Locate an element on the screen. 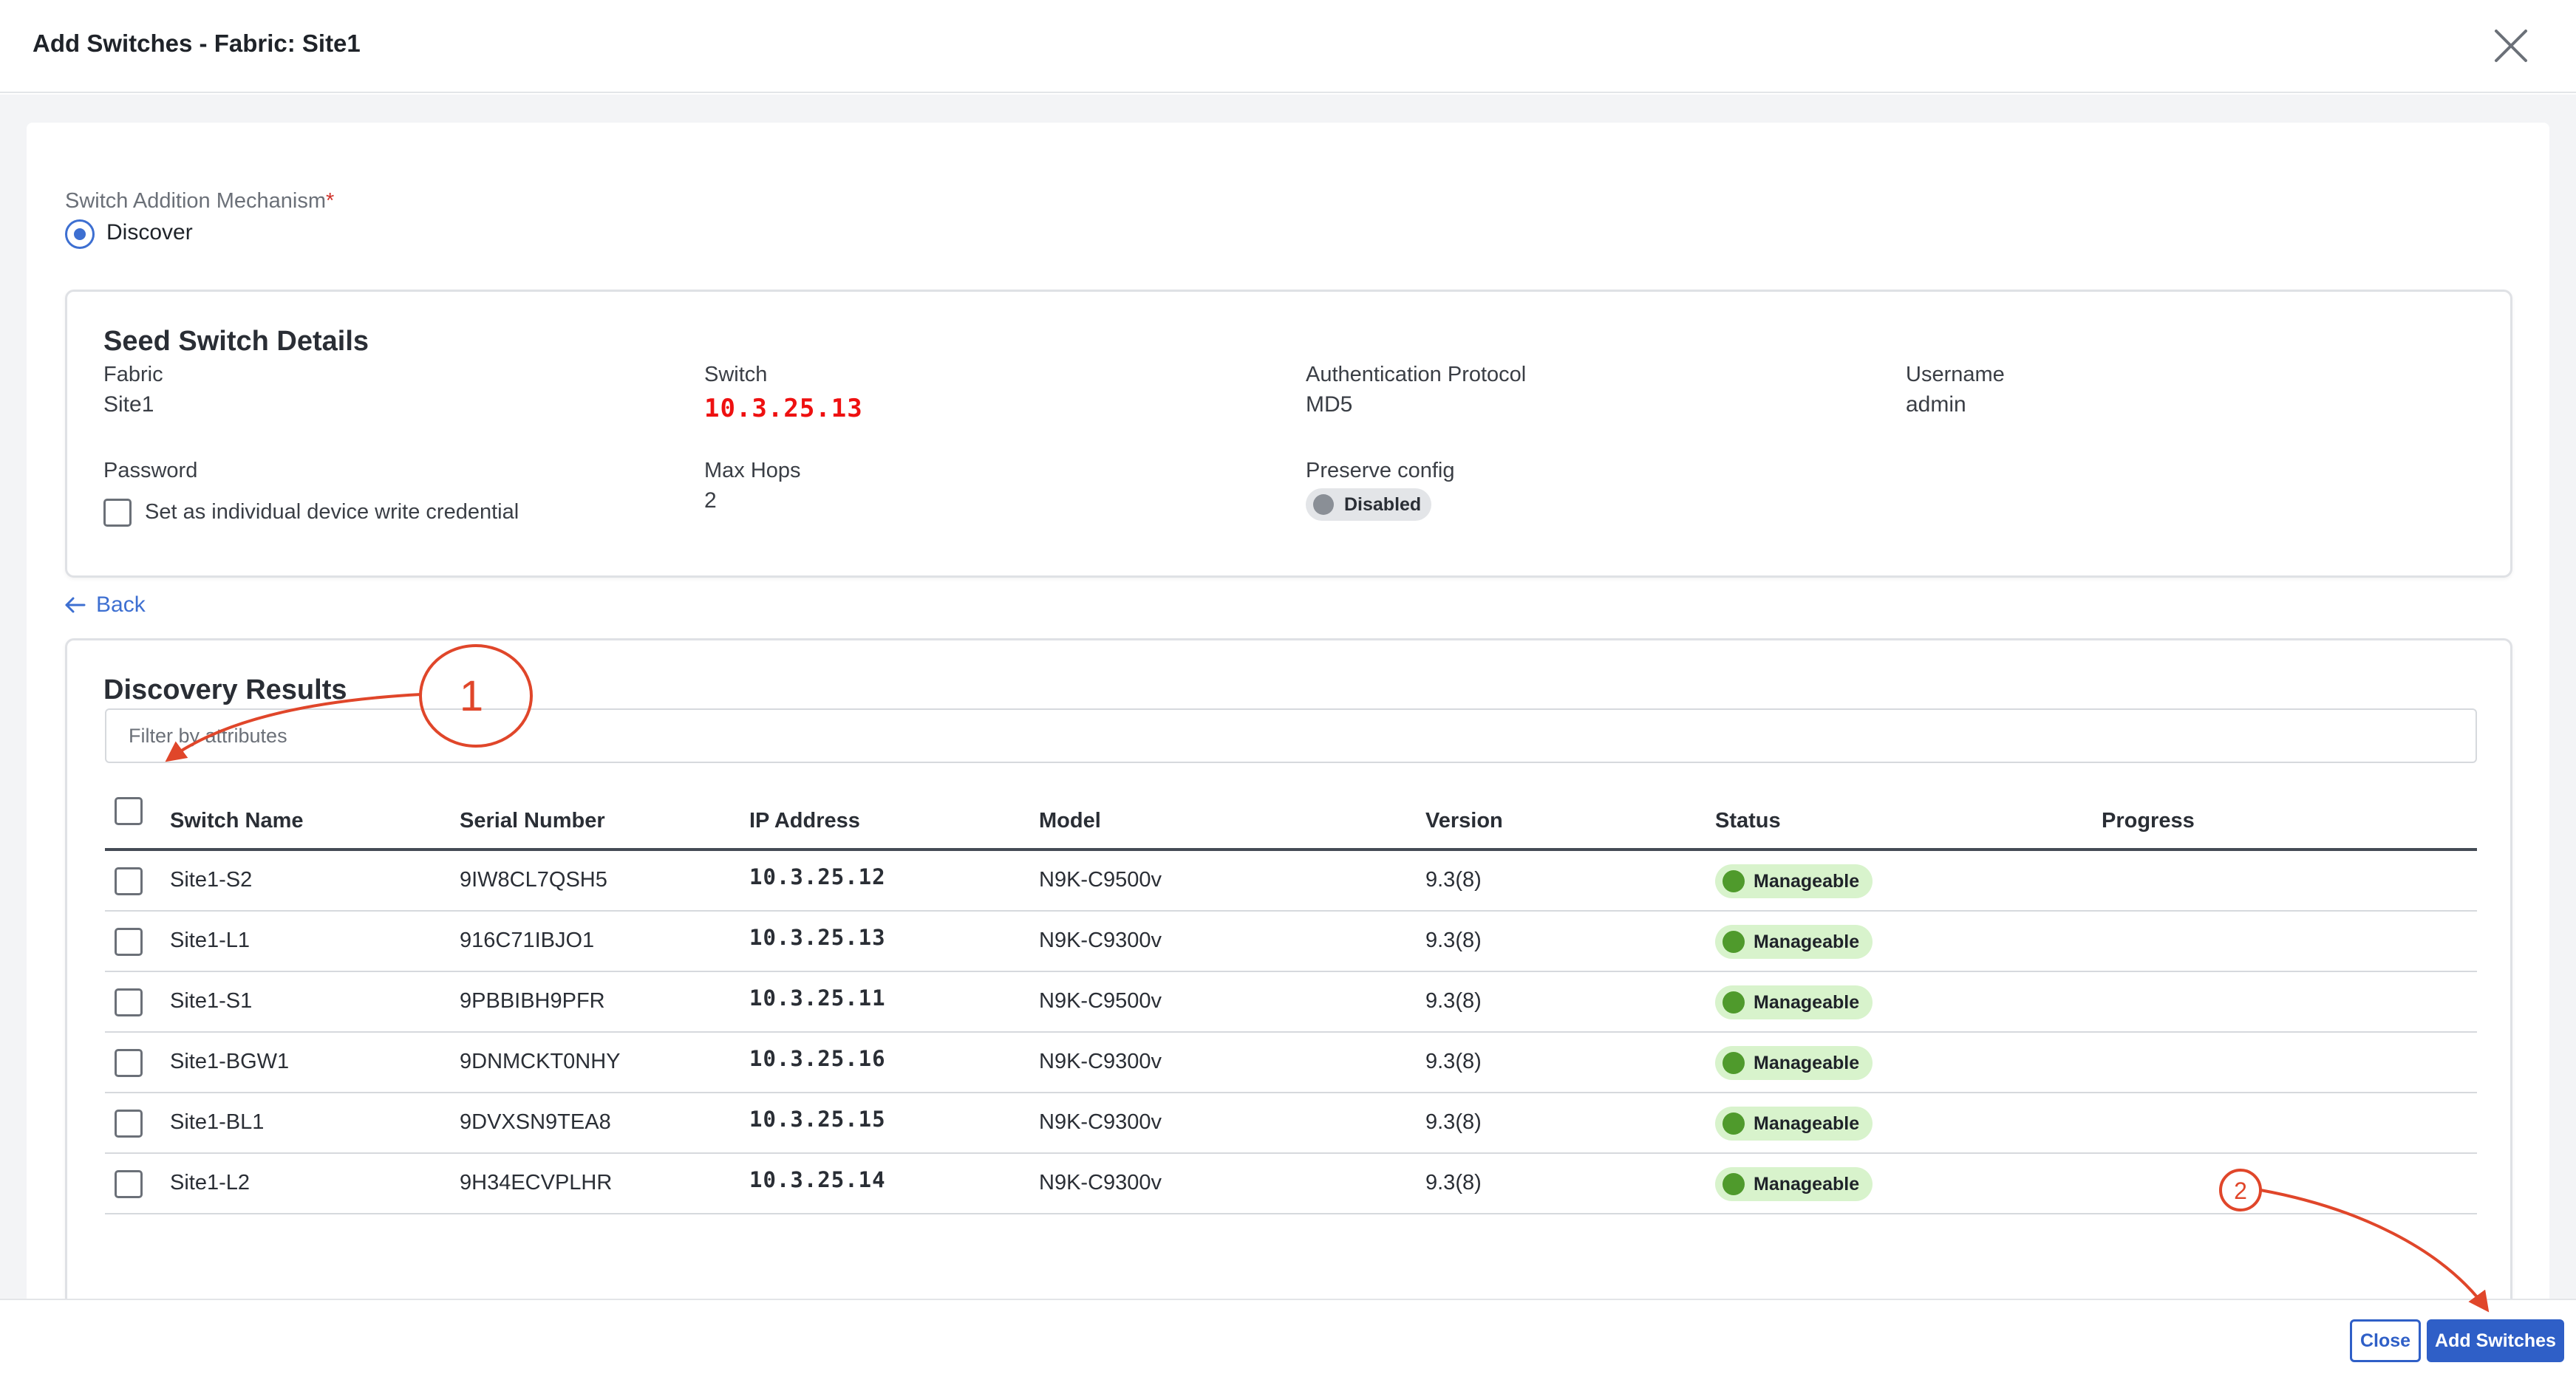 The image size is (2576, 1374). row-serial: 916C71IBJO1 is located at coordinates (527, 941).